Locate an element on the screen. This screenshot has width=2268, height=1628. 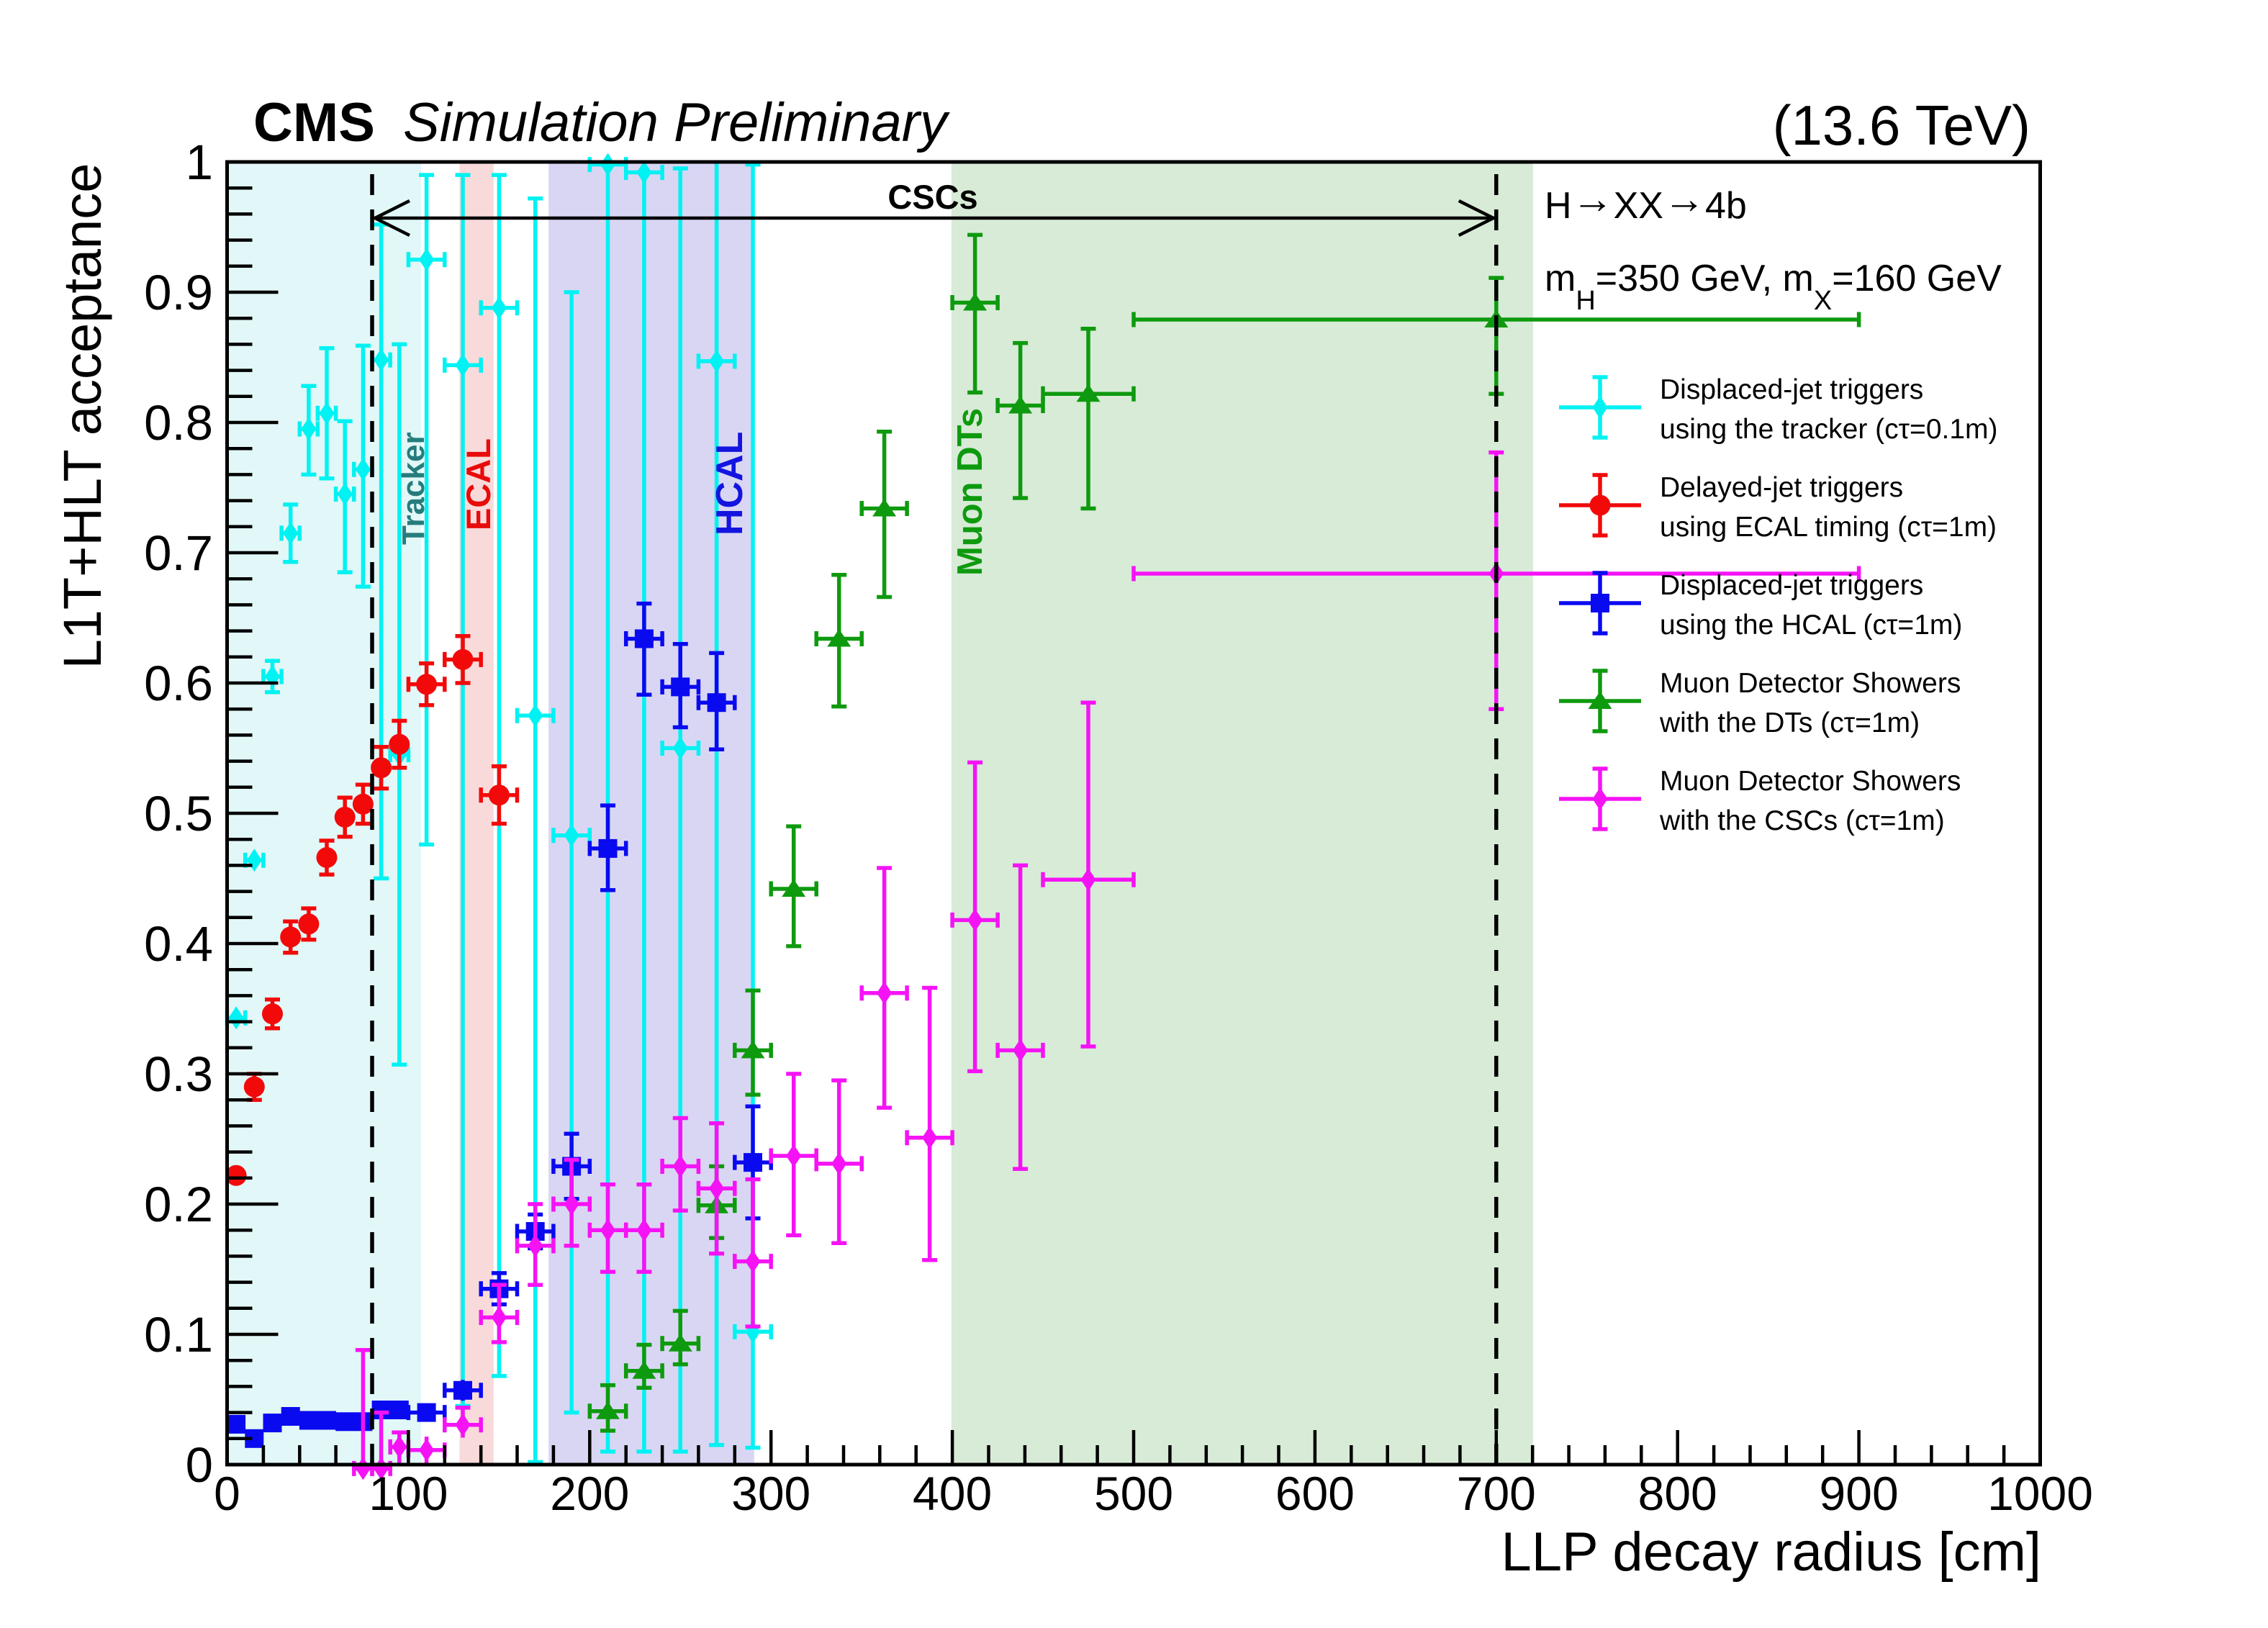
svg-text: 100 is located at coordinates (408, 1493).